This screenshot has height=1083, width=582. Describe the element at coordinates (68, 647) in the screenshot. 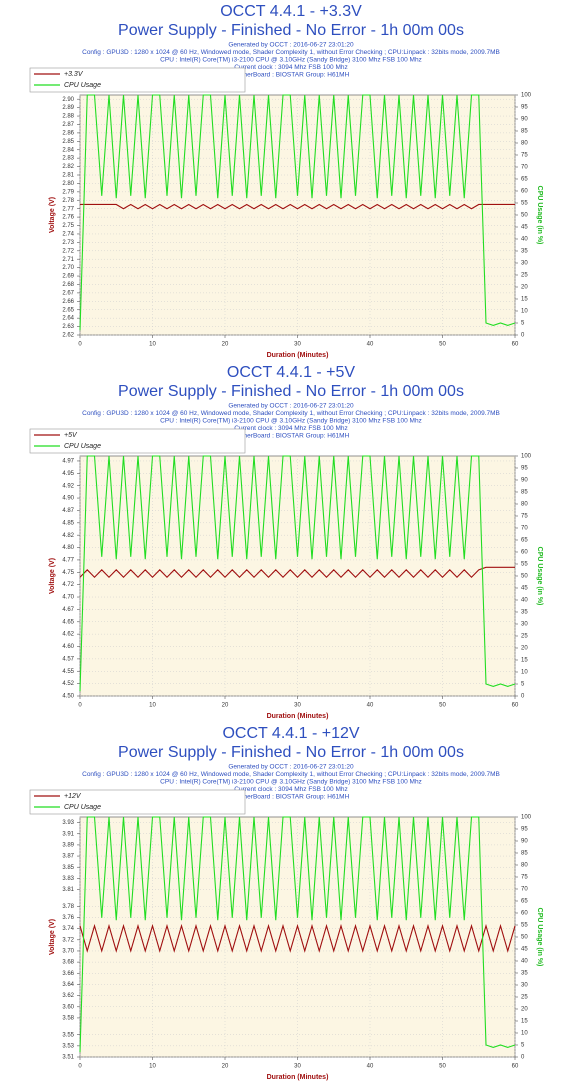

I see `y-tick-label: 4.60` at that location.